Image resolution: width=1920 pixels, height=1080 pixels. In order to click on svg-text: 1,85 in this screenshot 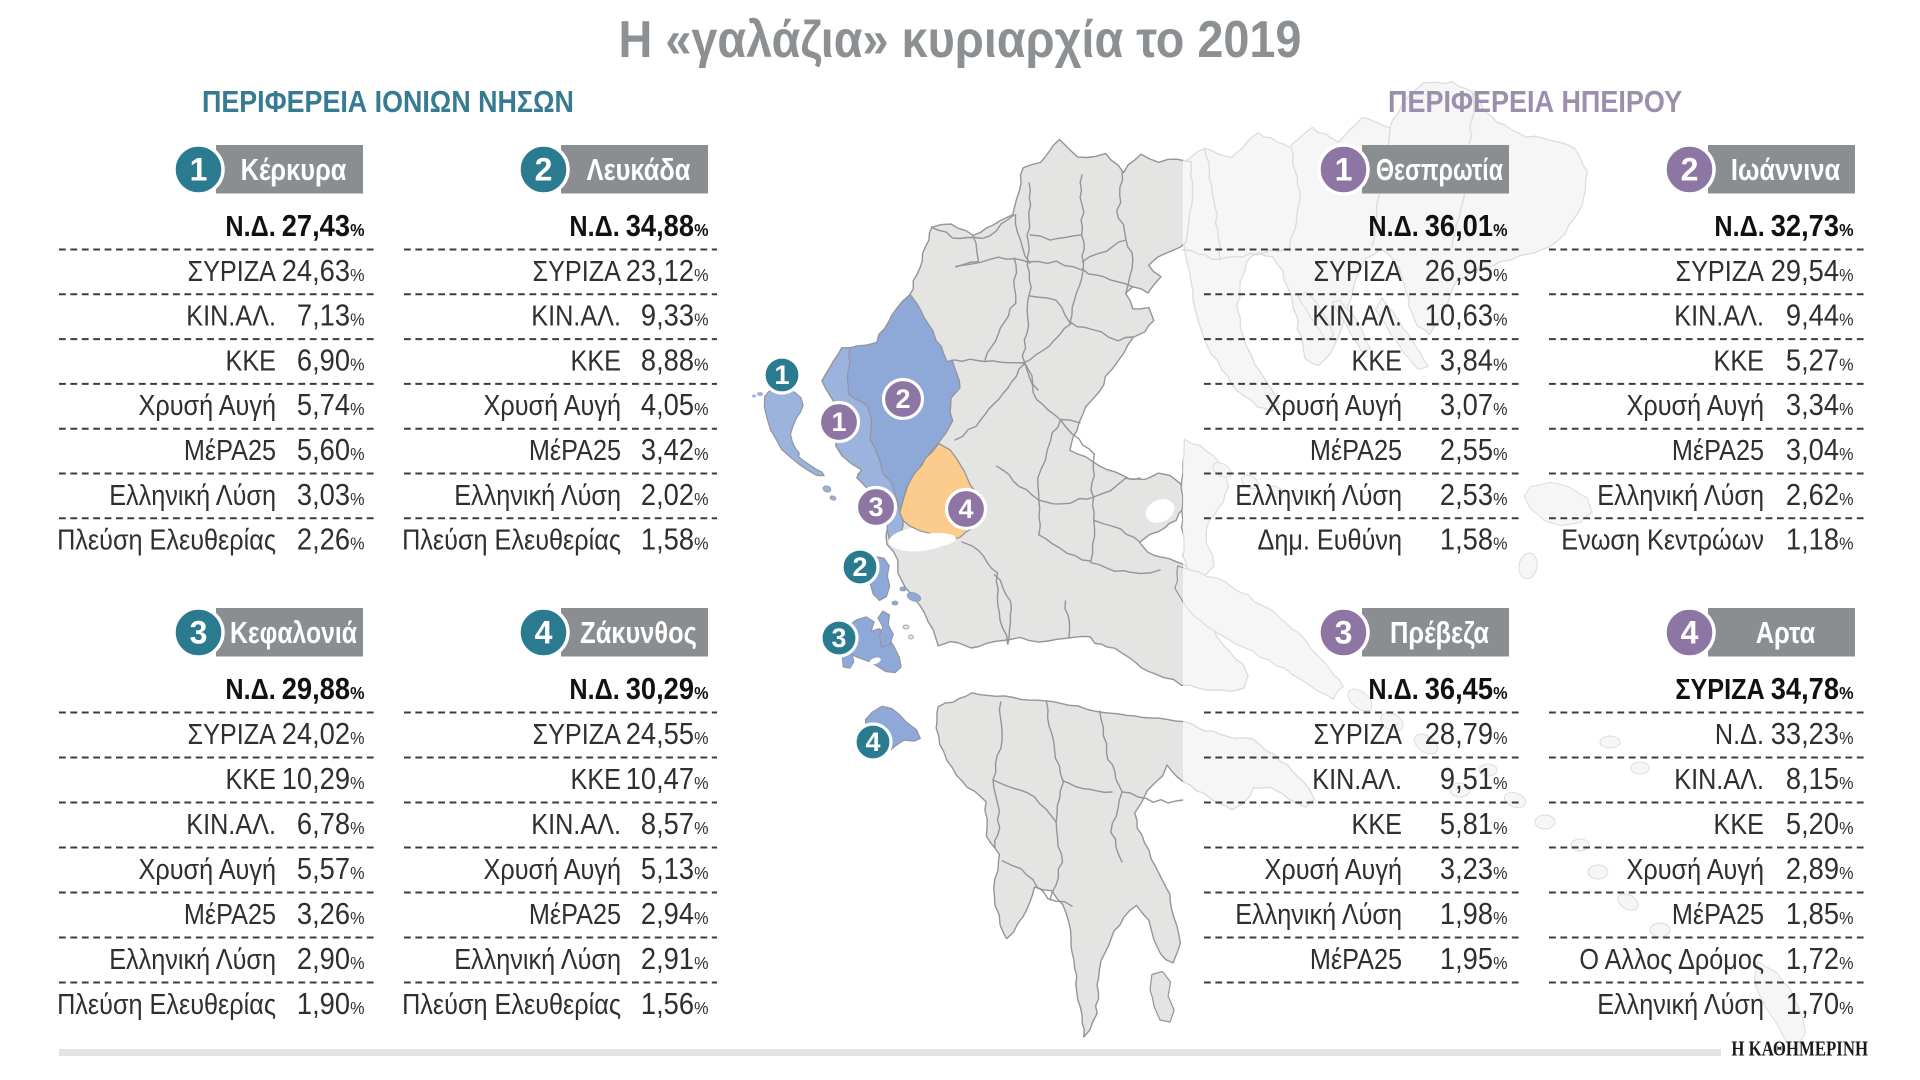, I will do `click(1812, 914)`.